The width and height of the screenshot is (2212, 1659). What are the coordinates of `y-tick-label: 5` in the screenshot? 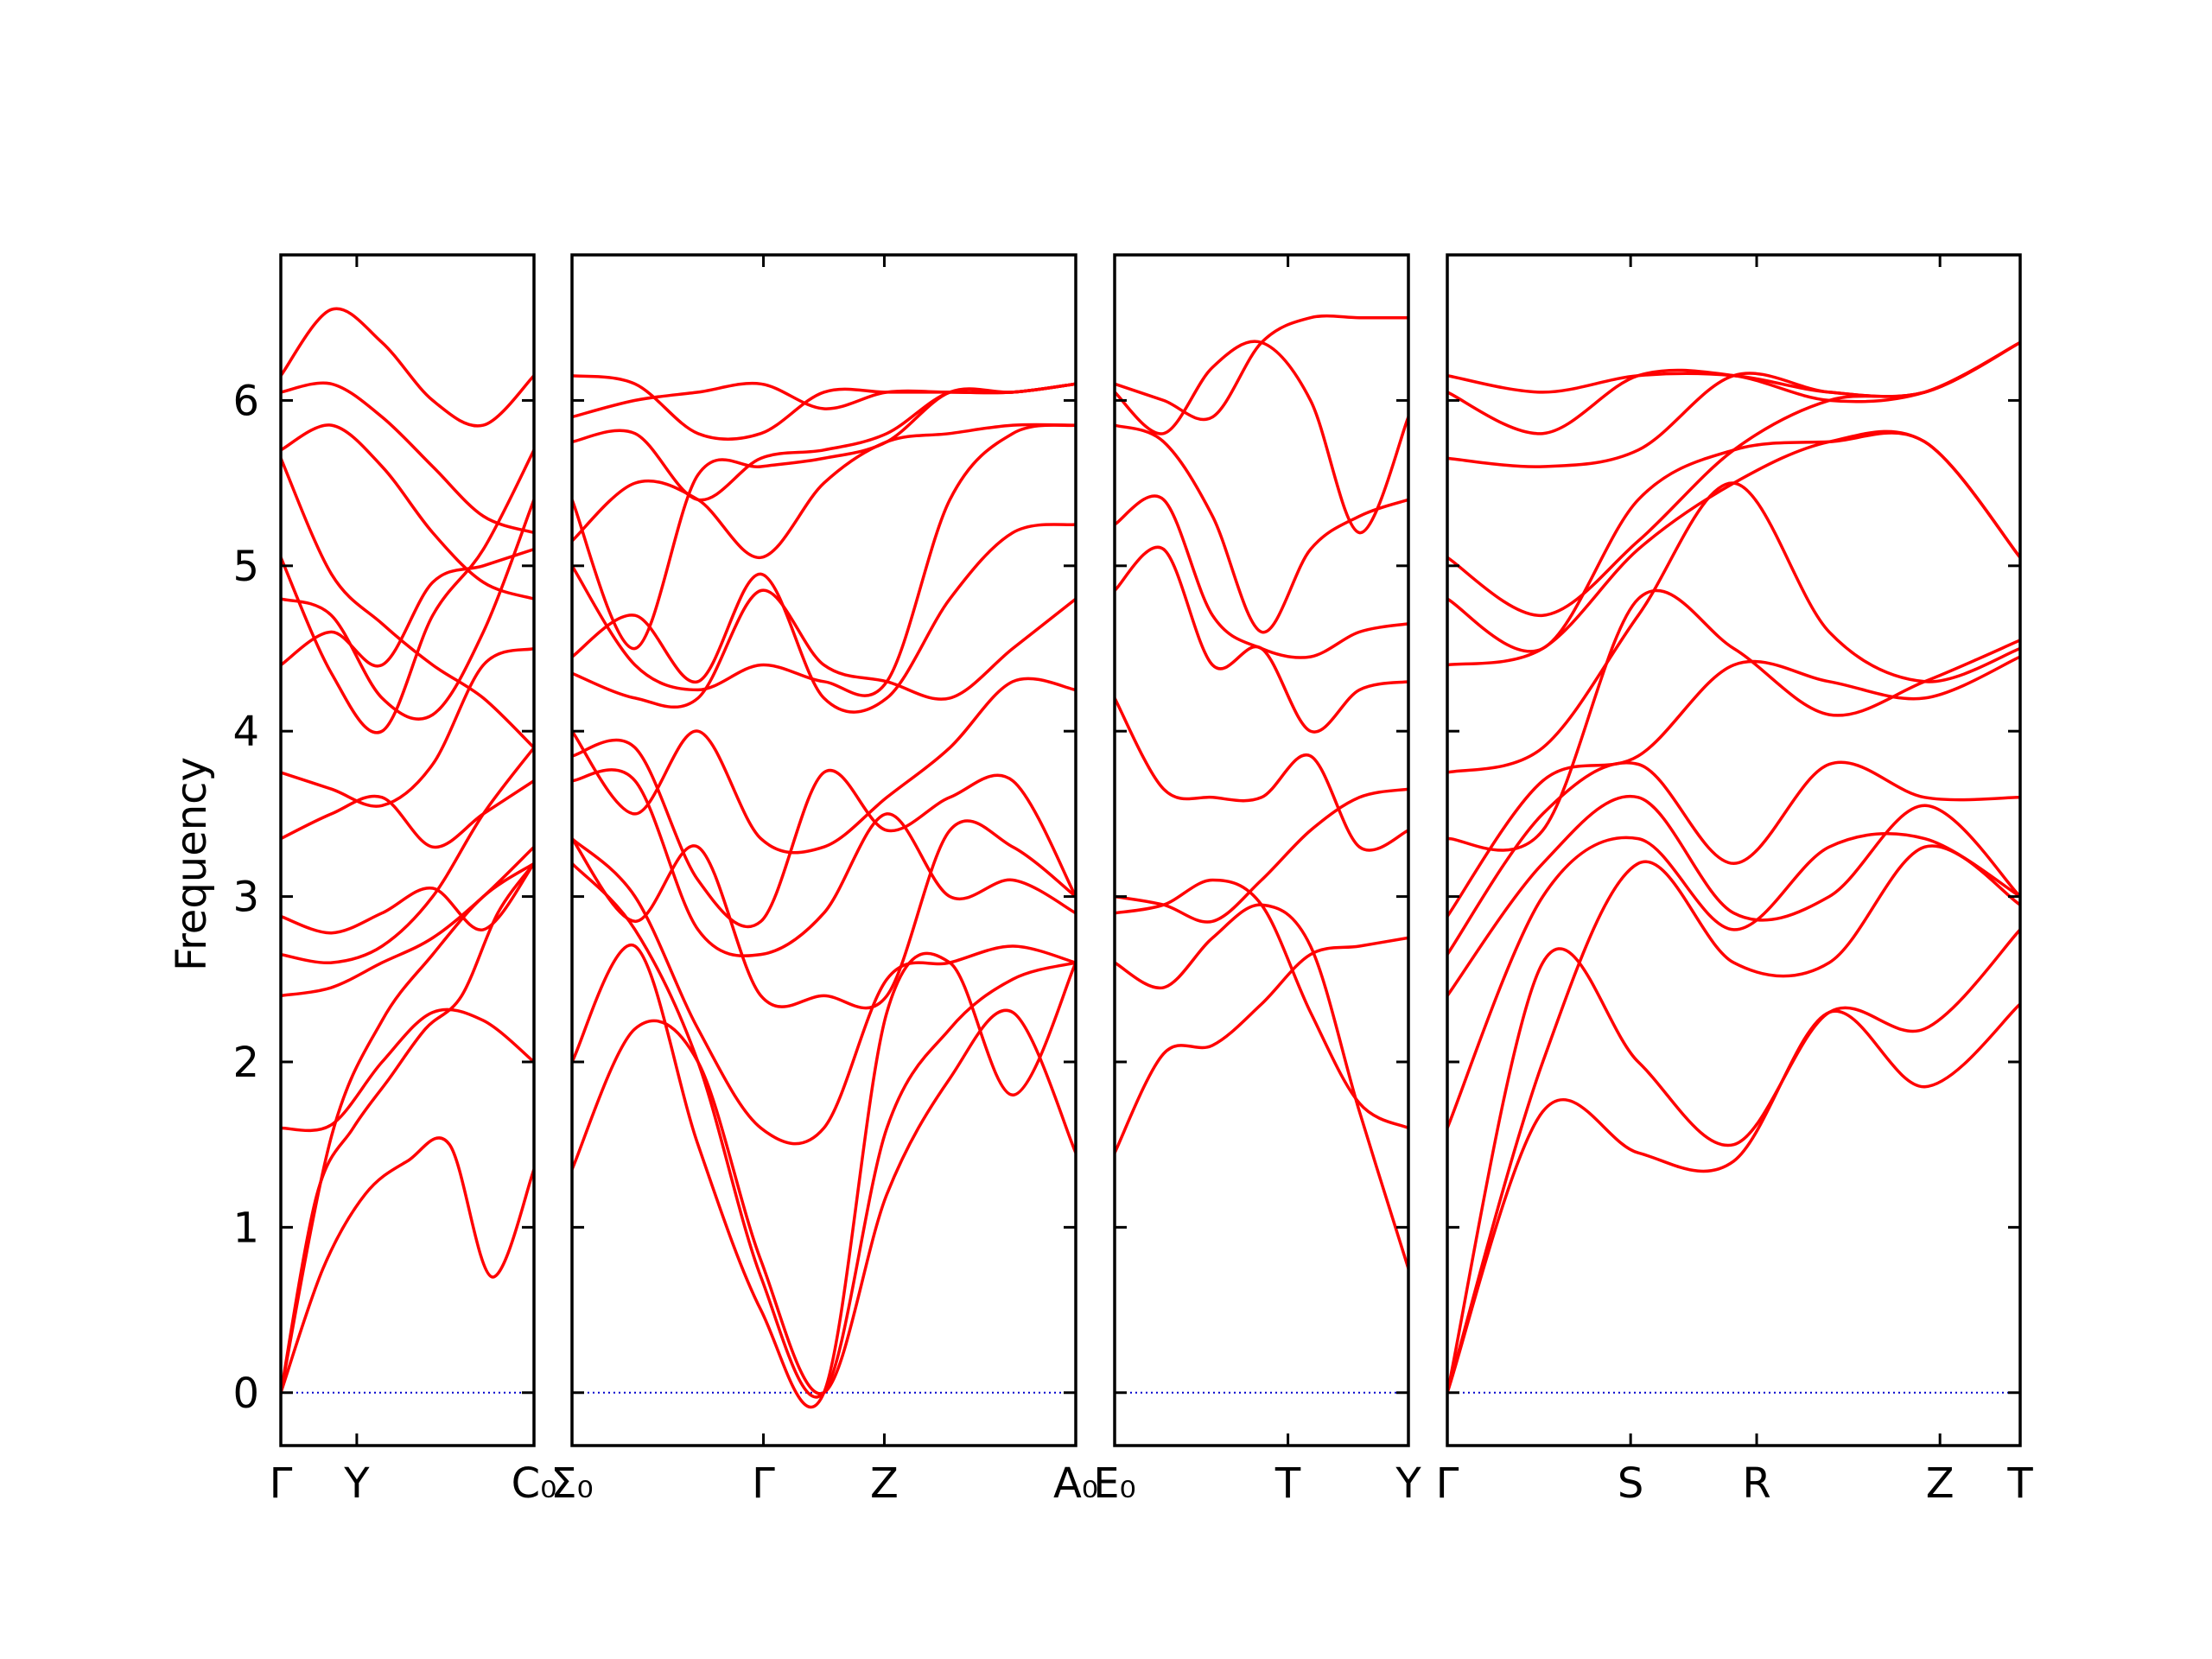 It's located at (245, 567).